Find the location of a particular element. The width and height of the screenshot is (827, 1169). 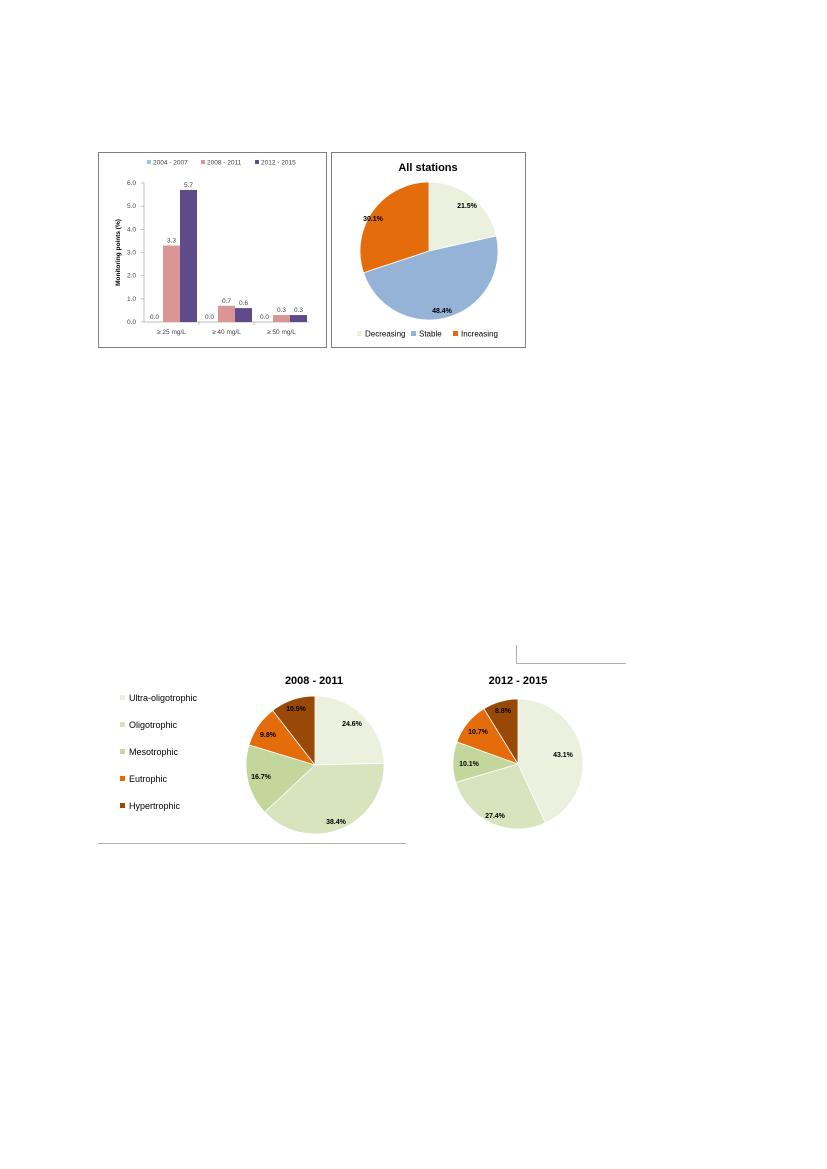

y-tick-label: 2.0 is located at coordinates (131, 276).